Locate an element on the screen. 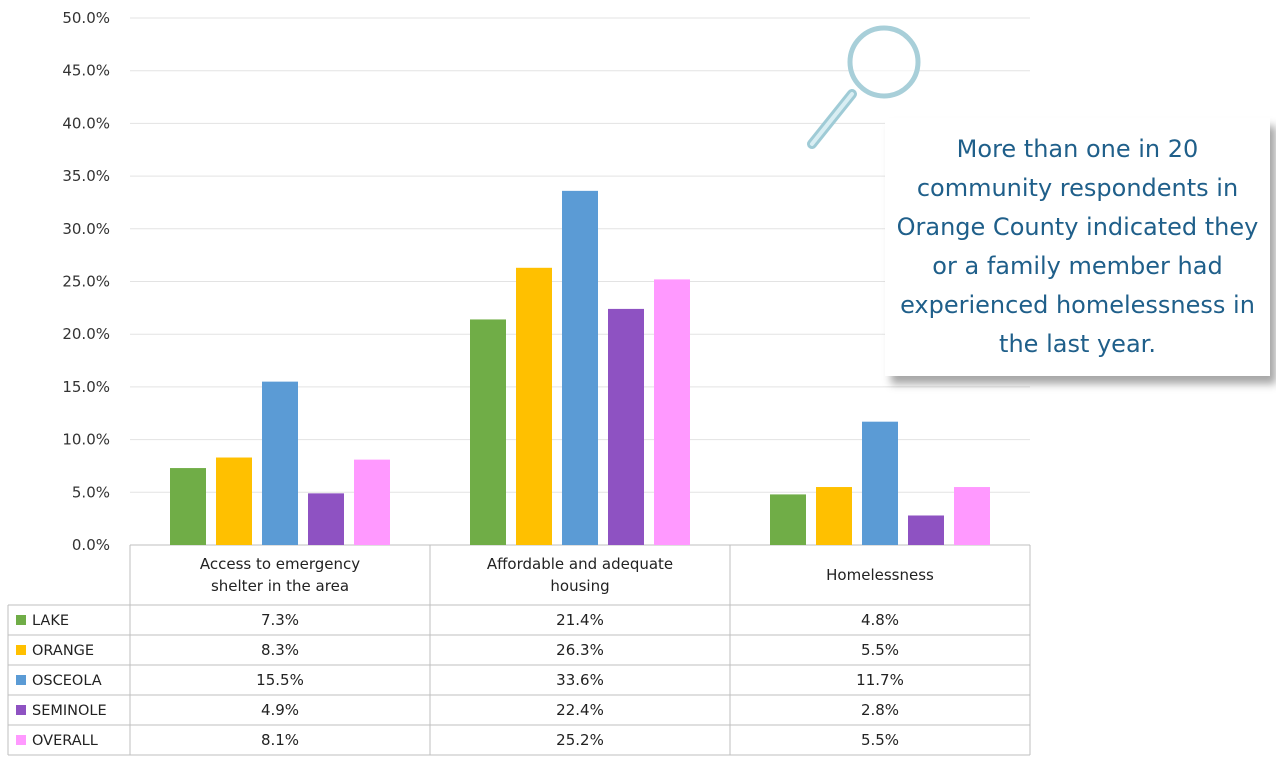  y-tick-label: 15.0% is located at coordinates (86, 387).